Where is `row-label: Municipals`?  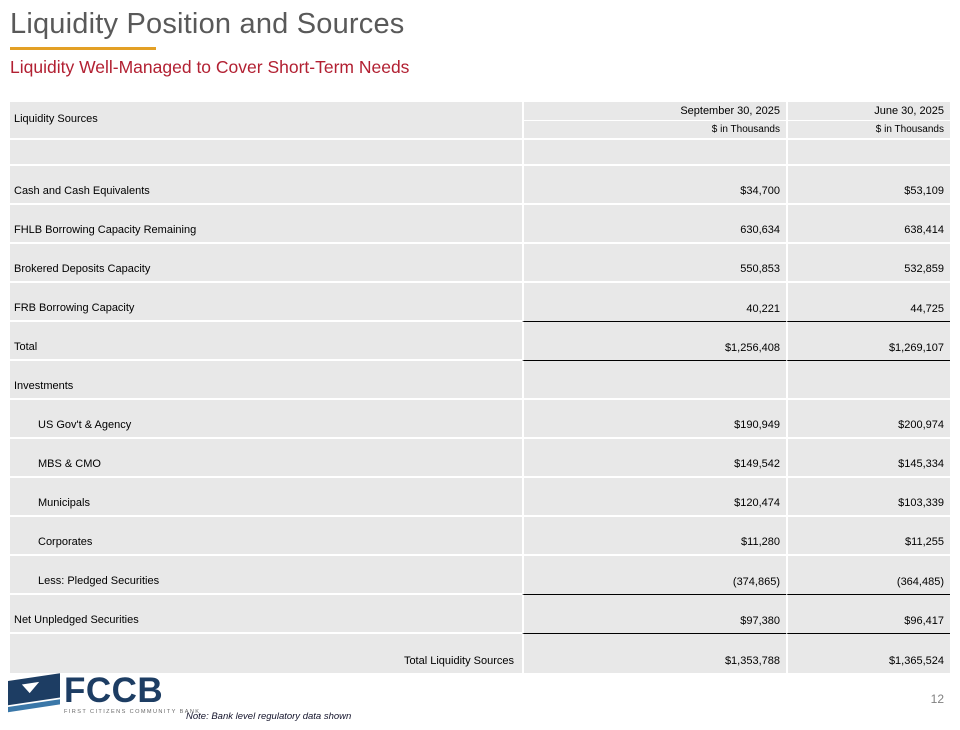 row-label: Municipals is located at coordinates (266, 497).